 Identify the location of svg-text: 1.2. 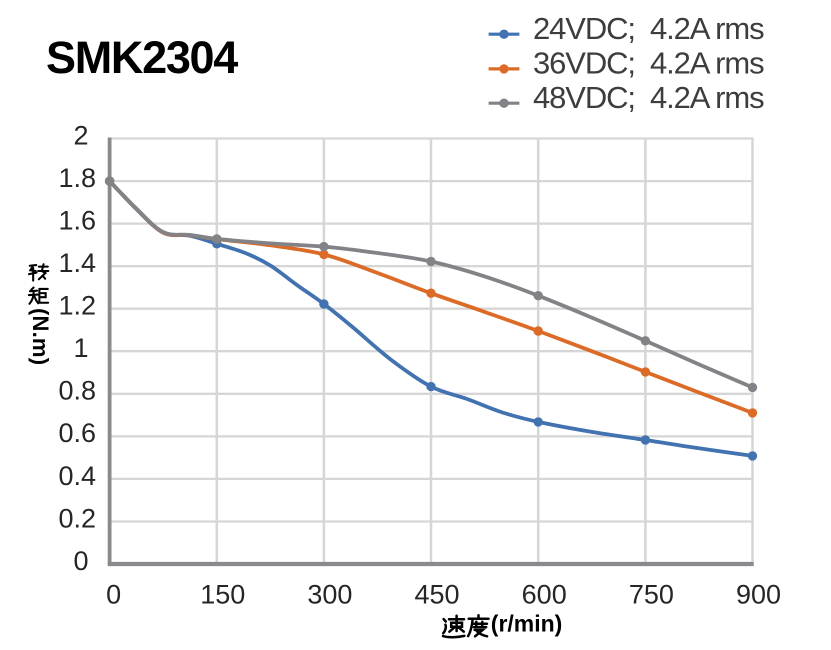
(77, 306).